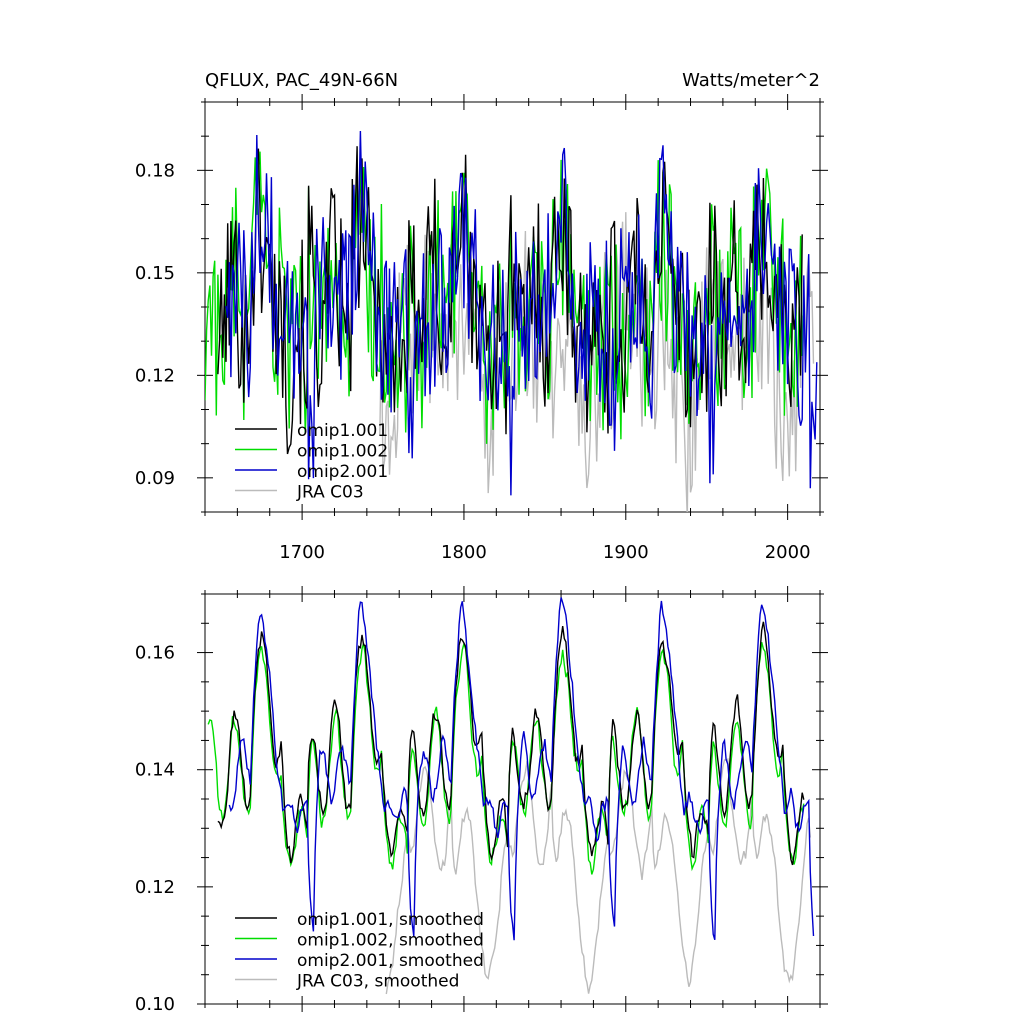 Image resolution: width=1024 pixels, height=1024 pixels. What do you see at coordinates (511, 743) in the screenshot?
I see `series-line-omip1-001-smoothed` at bounding box center [511, 743].